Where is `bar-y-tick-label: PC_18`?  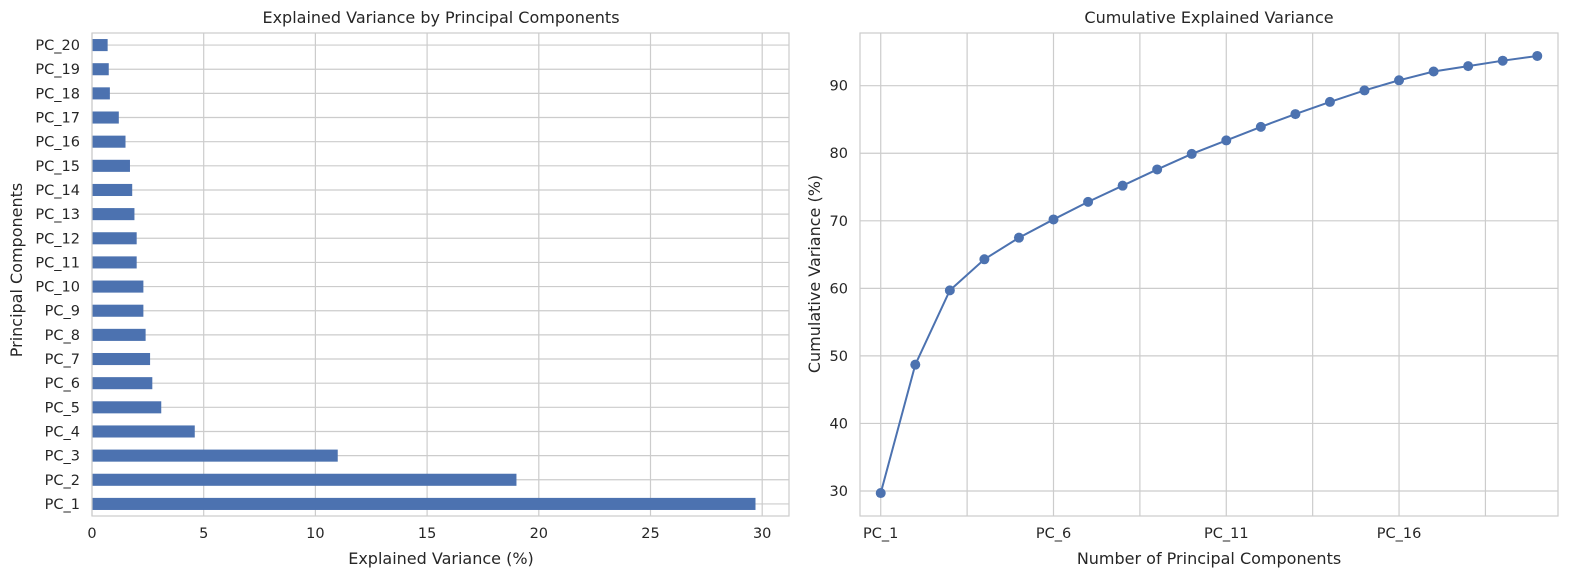 bar-y-tick-label: PC_18 is located at coordinates (57, 94).